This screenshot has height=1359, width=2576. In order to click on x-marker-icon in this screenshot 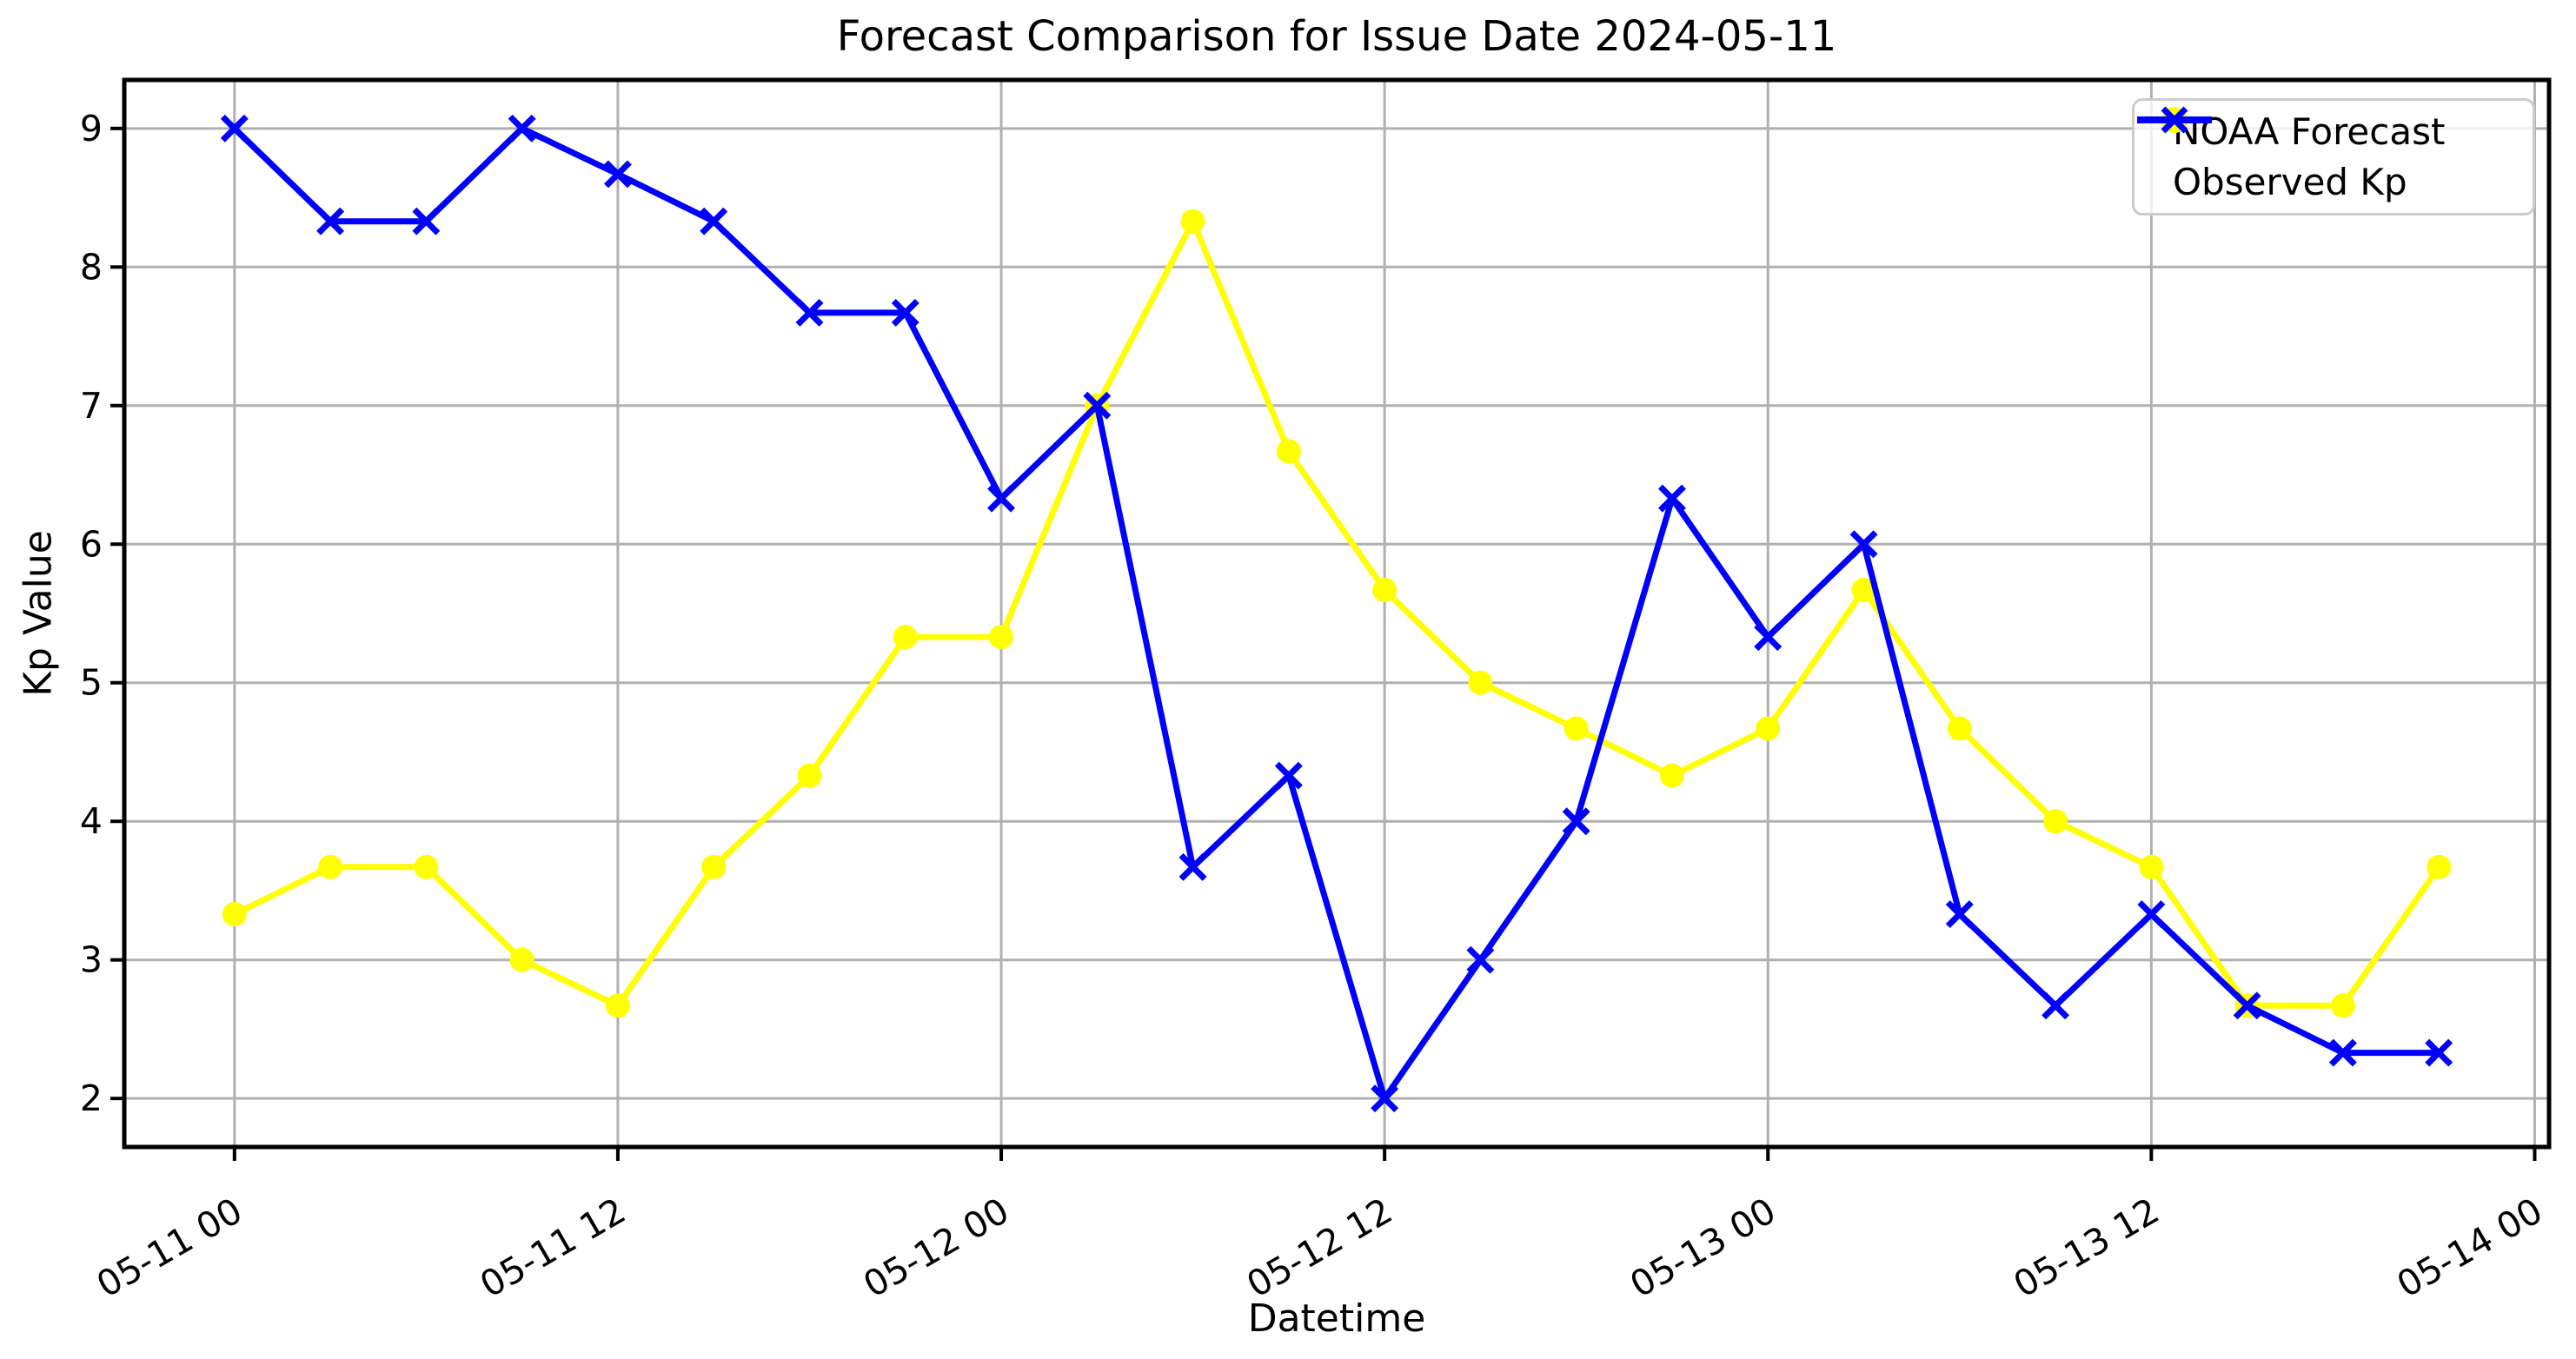, I will do `click(2174, 120)`.